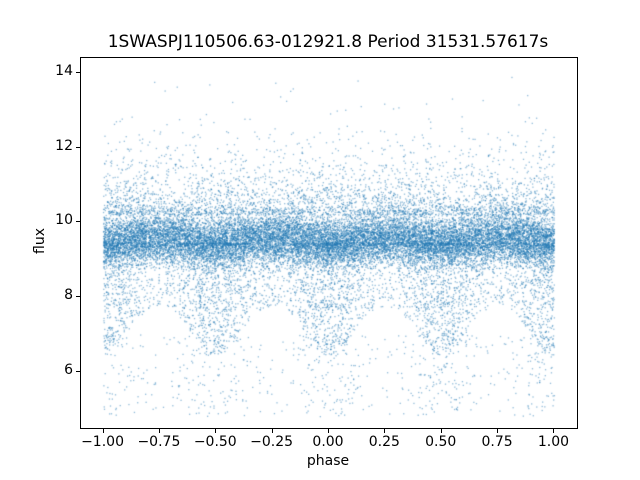  I want to click on y-tick-label: 10, so click(64, 220).